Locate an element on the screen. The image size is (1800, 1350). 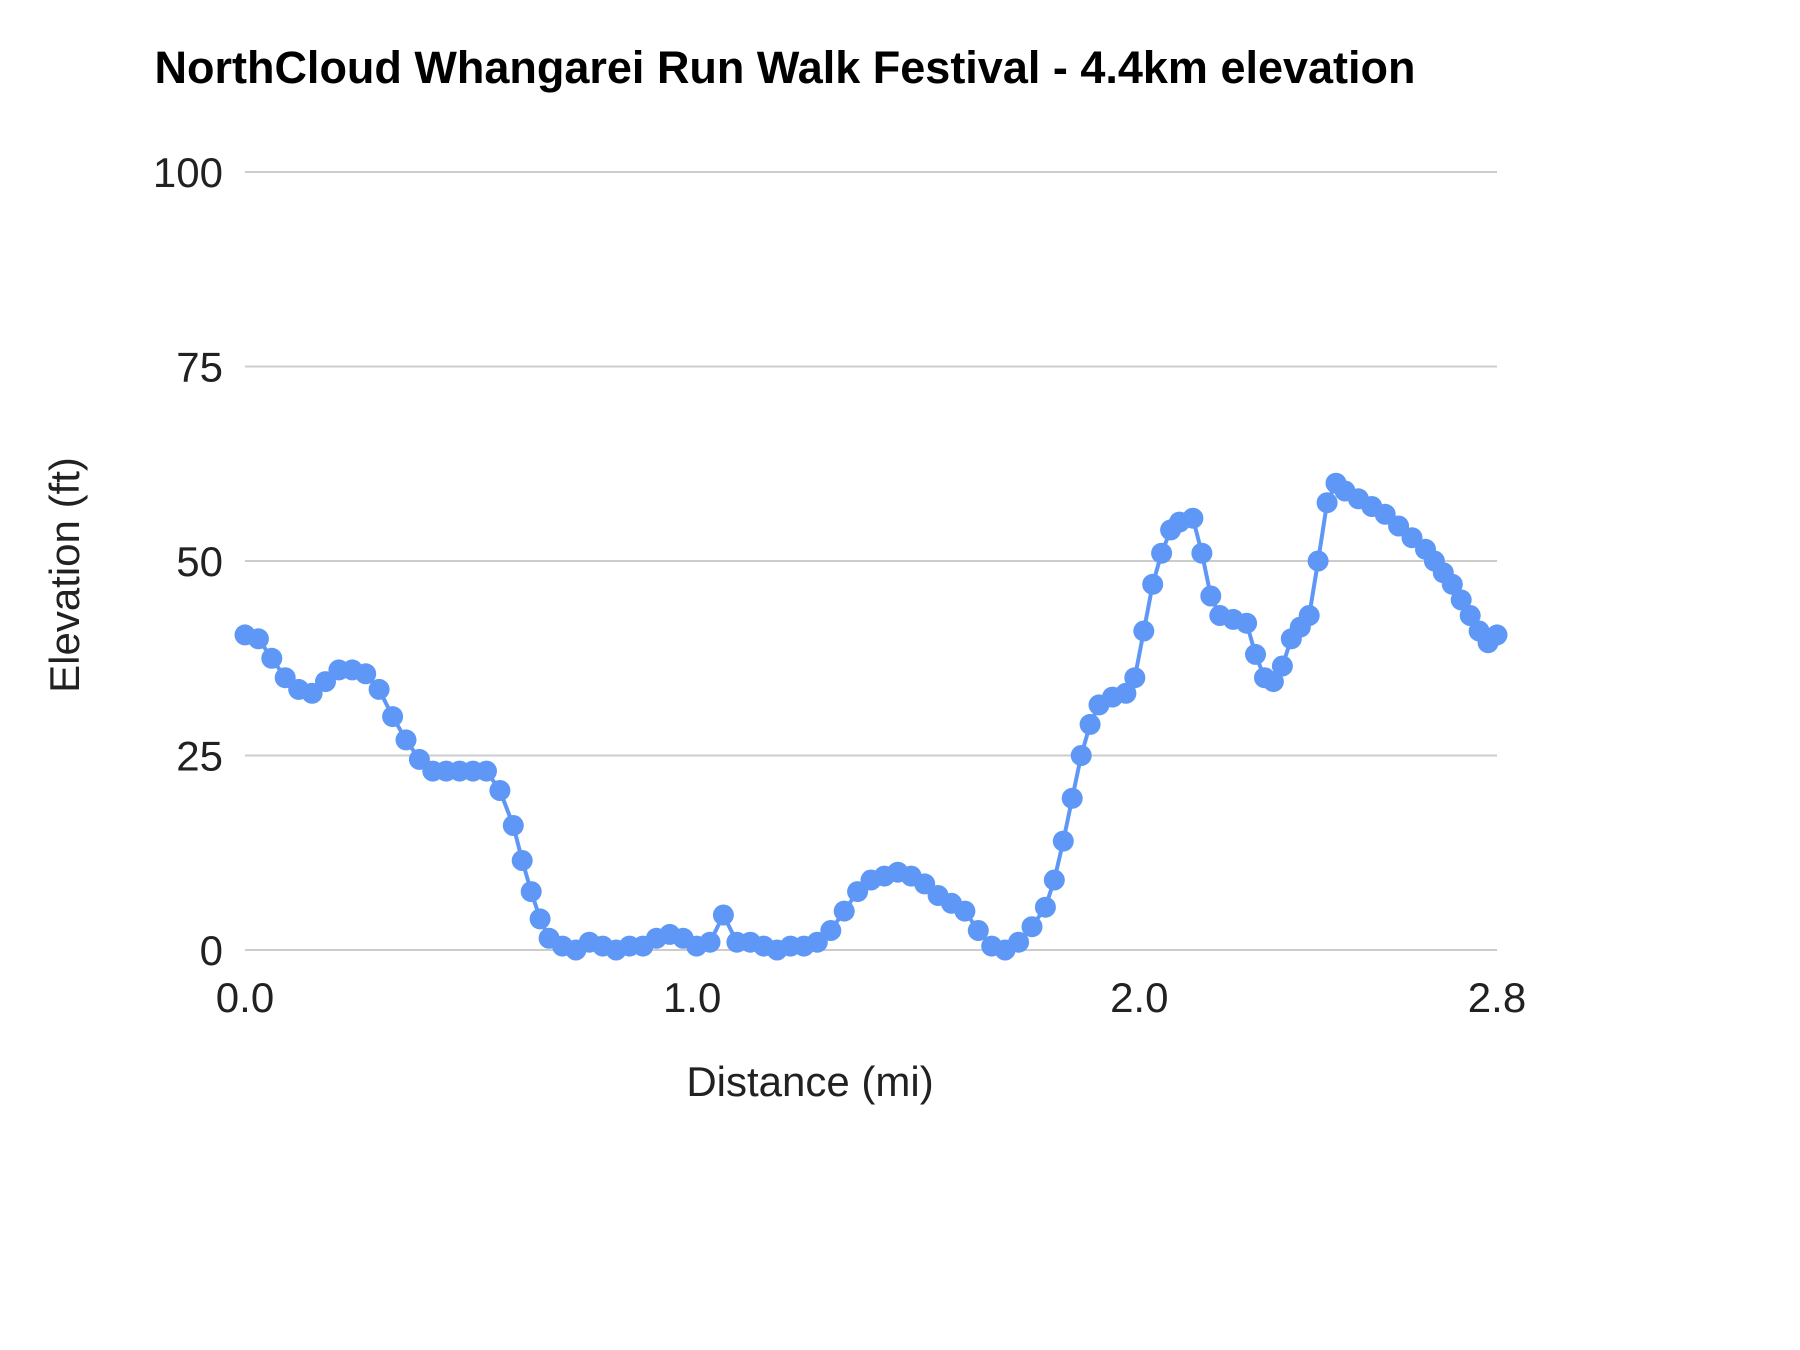
y-tick-label: 100 is located at coordinates (188, 172).